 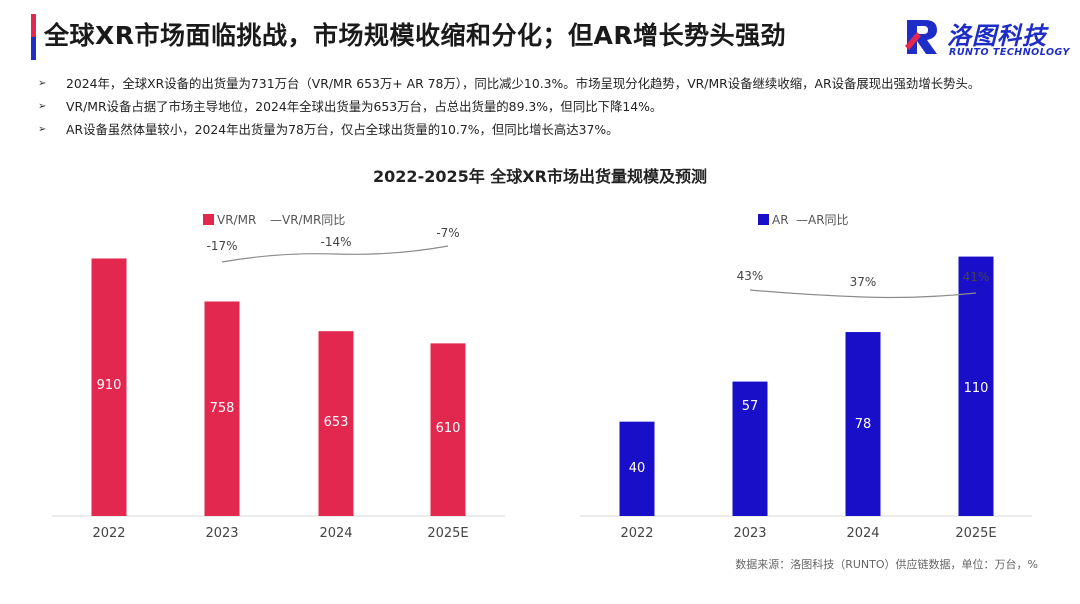 I want to click on company-logo: 洛图科技 RUNTO TECHNOLOGY, so click(x=986, y=38).